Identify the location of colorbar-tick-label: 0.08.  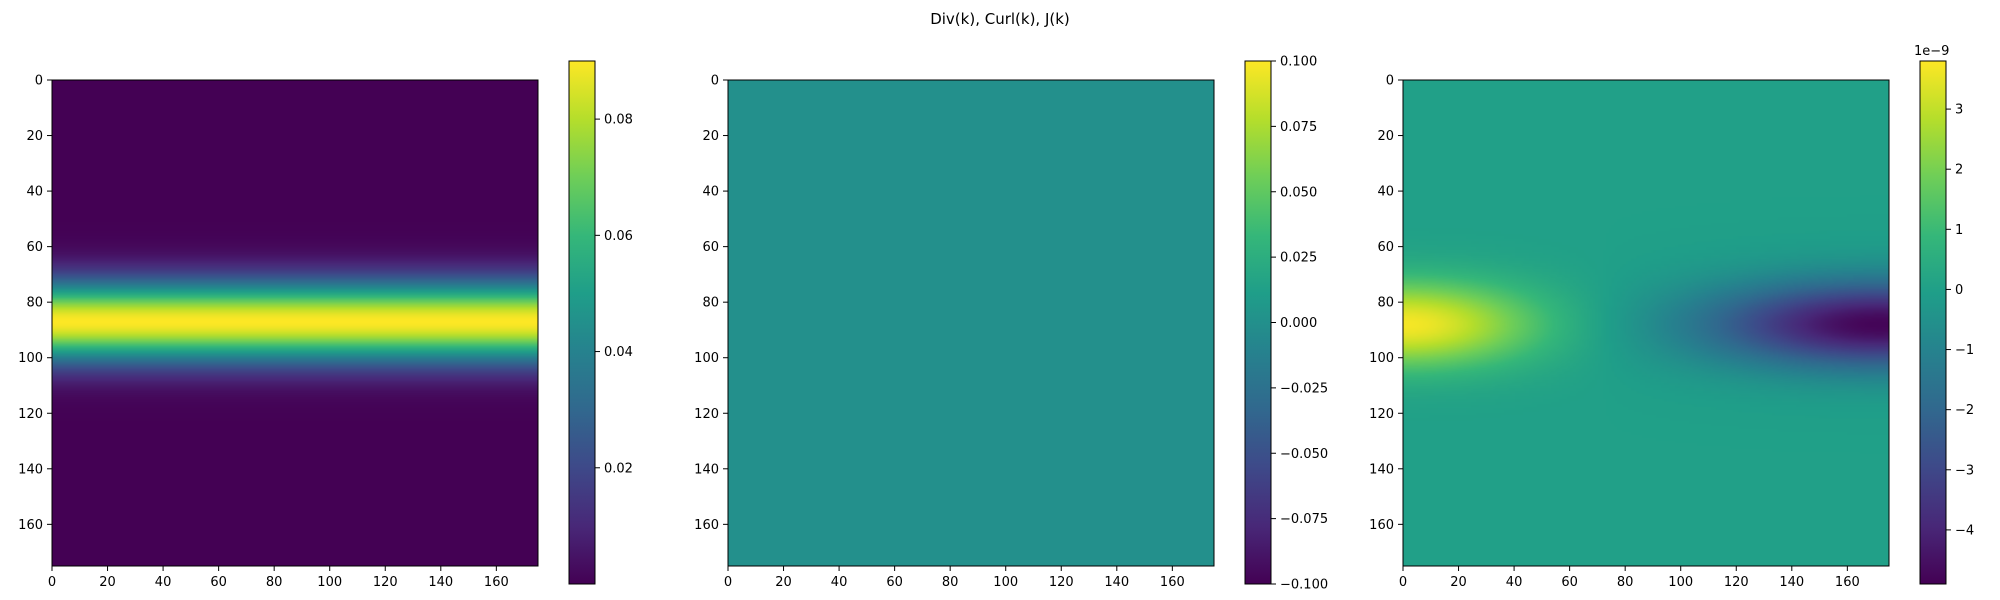
(618, 120).